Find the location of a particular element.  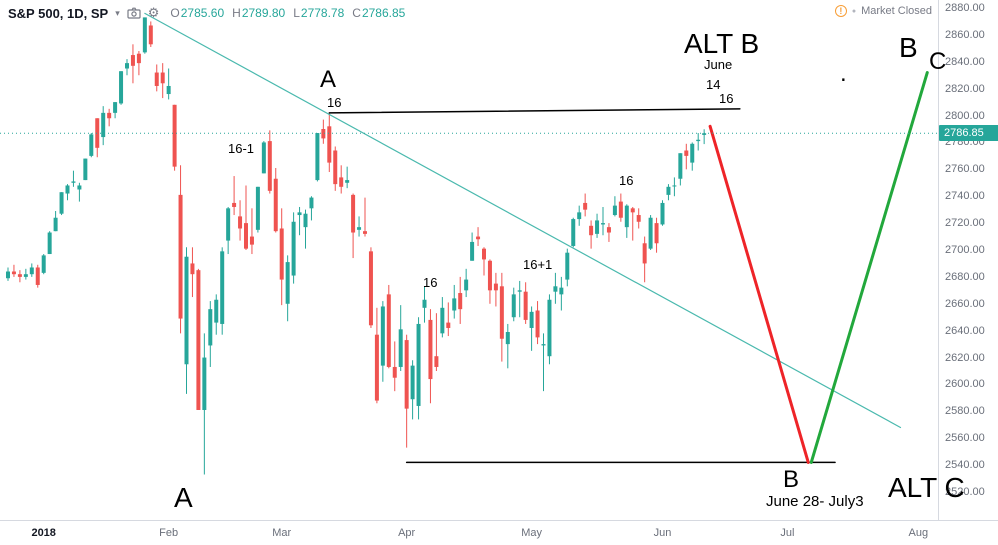

count-16-minus-1-feb: 16-1 is located at coordinates (241, 148).